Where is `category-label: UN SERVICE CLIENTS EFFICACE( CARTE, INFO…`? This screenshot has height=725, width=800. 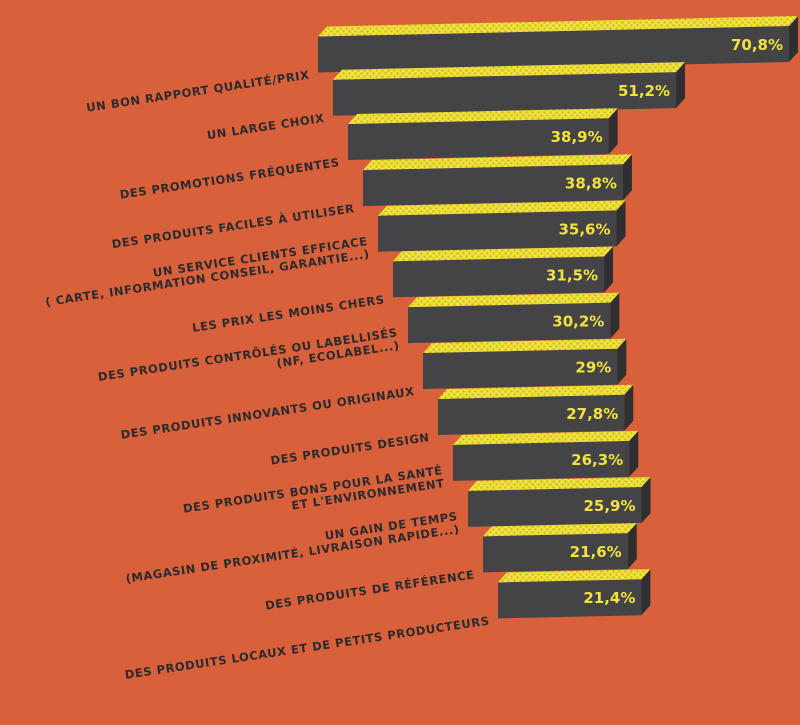 category-label: UN SERVICE CLIENTS EFFICACE( CARTE, INFO… is located at coordinates (206, 271).